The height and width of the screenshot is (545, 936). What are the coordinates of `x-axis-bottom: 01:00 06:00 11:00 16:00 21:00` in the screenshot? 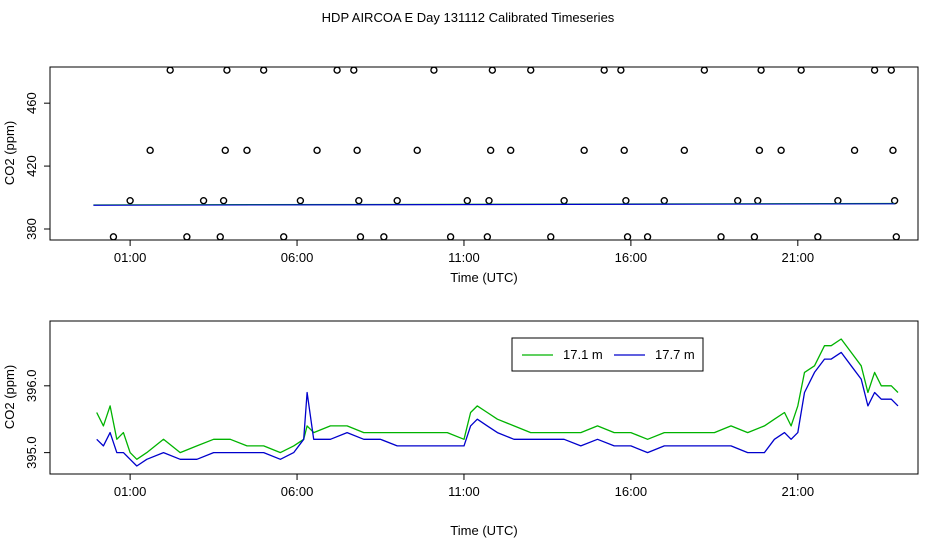 It's located at (464, 486).